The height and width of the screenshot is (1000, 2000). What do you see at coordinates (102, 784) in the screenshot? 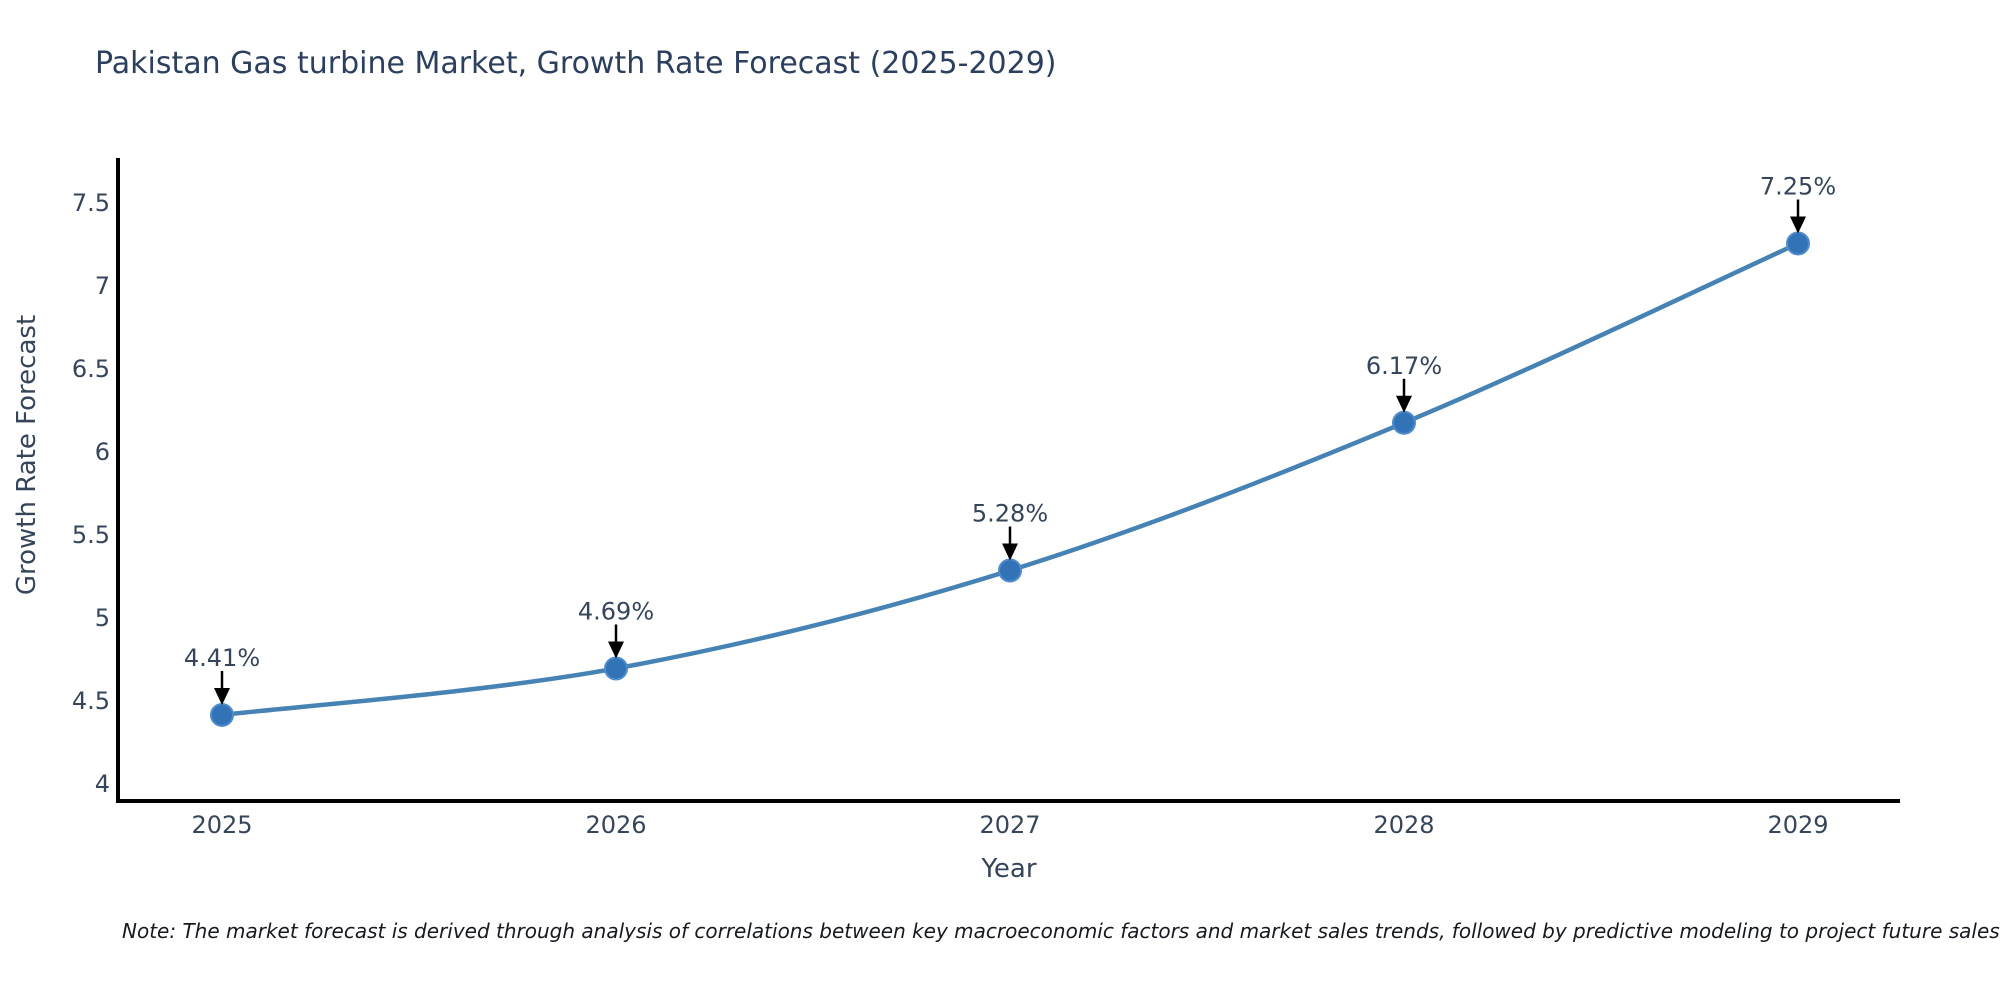
I see `y-tick-label: 4` at bounding box center [102, 784].